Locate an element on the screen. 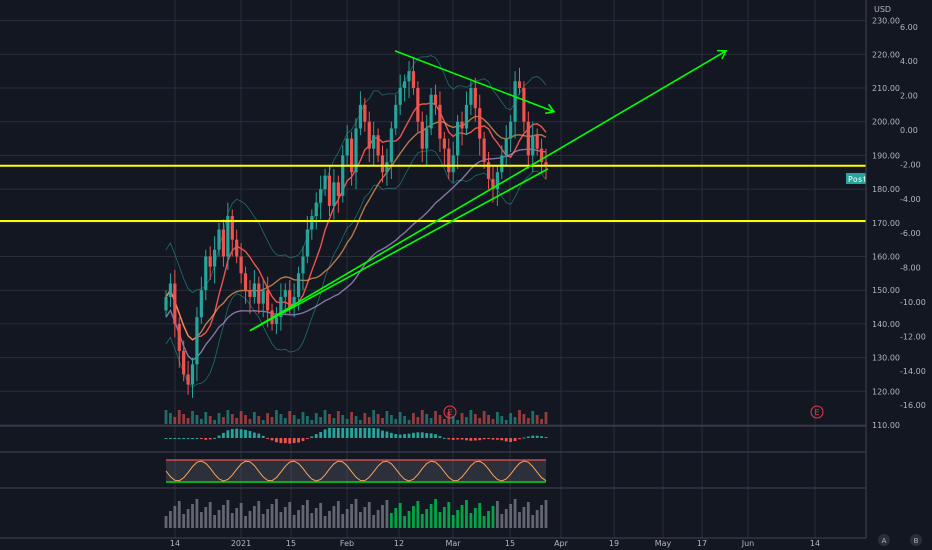 The height and width of the screenshot is (550, 932). stoch-line is located at coordinates (356, 471).